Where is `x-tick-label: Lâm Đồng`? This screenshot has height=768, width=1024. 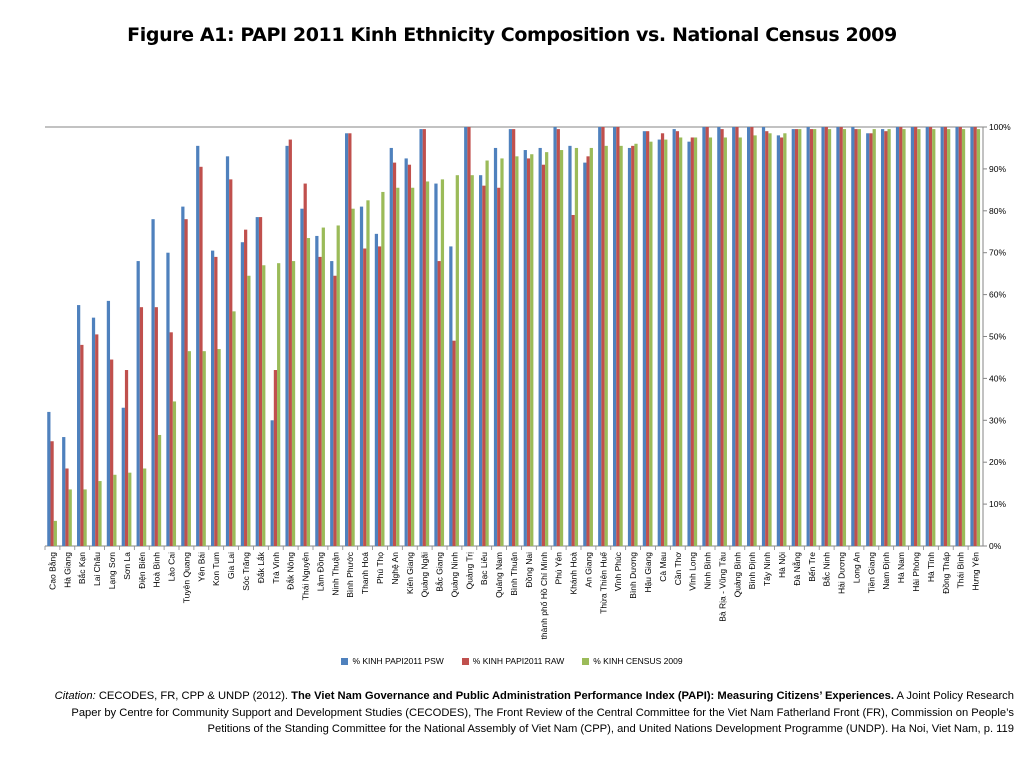 x-tick-label: Lâm Đồng is located at coordinates (320, 571).